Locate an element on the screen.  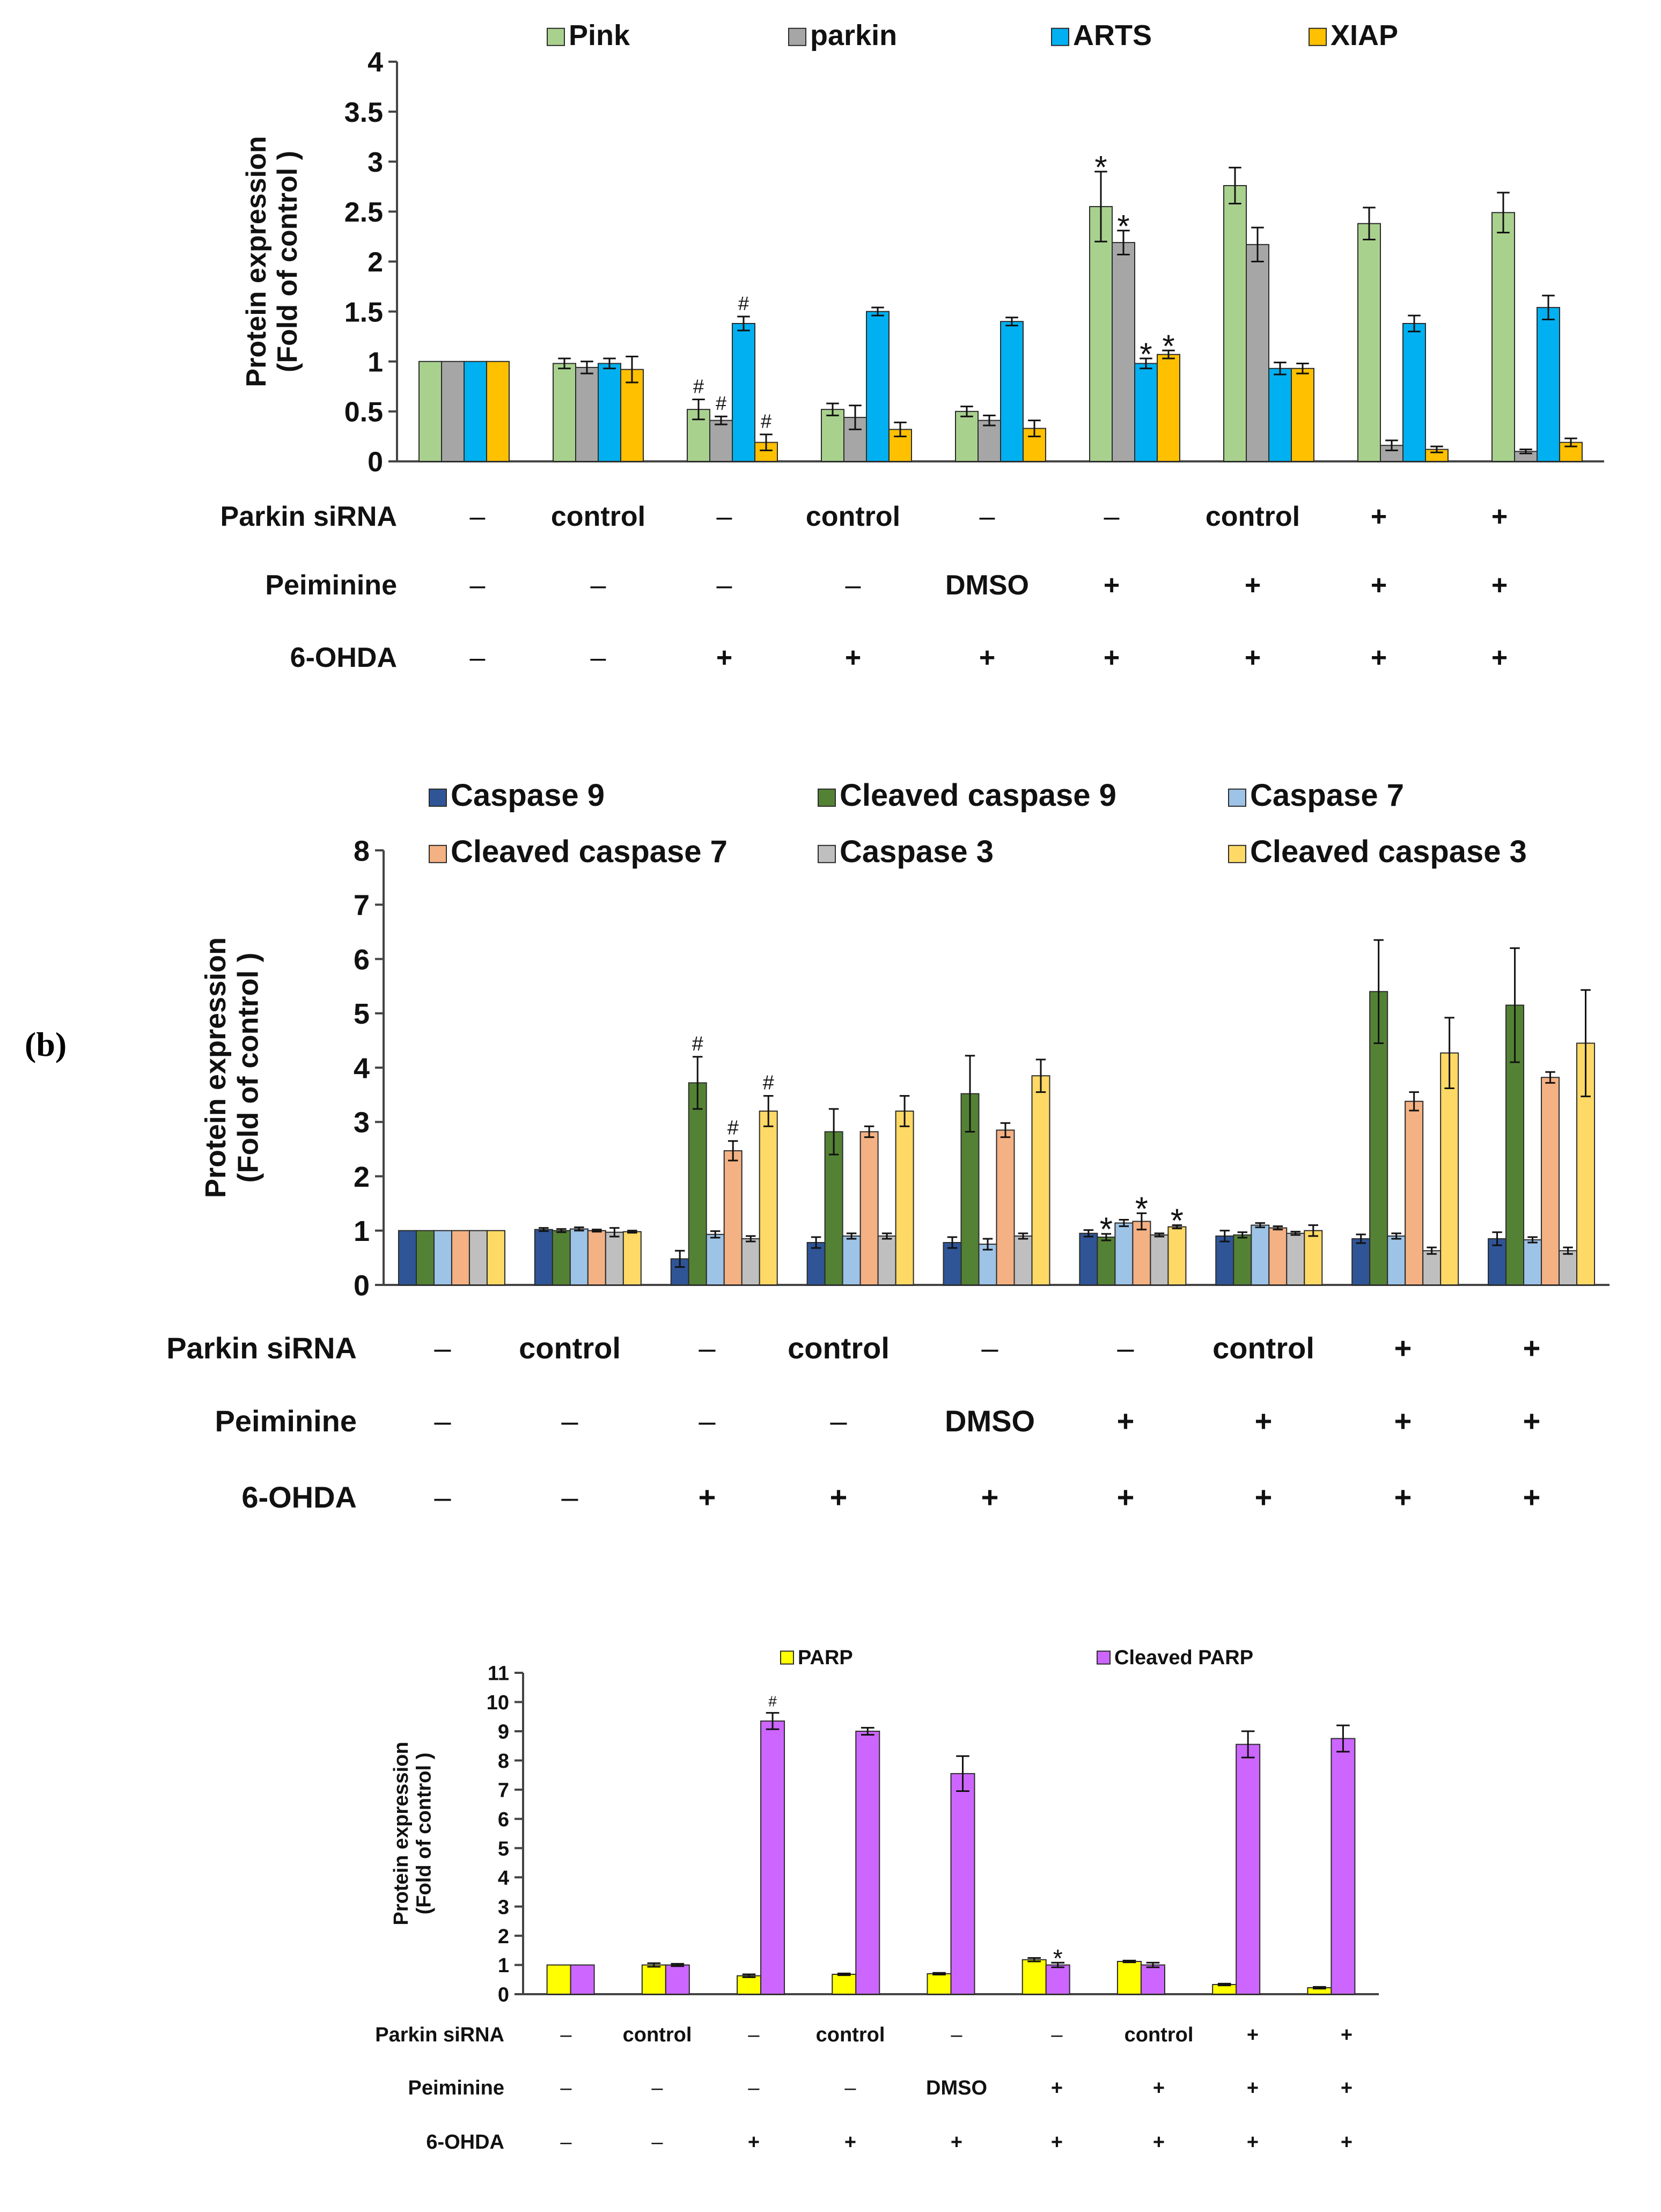
y-tick-label: 9 is located at coordinates (503, 1732).